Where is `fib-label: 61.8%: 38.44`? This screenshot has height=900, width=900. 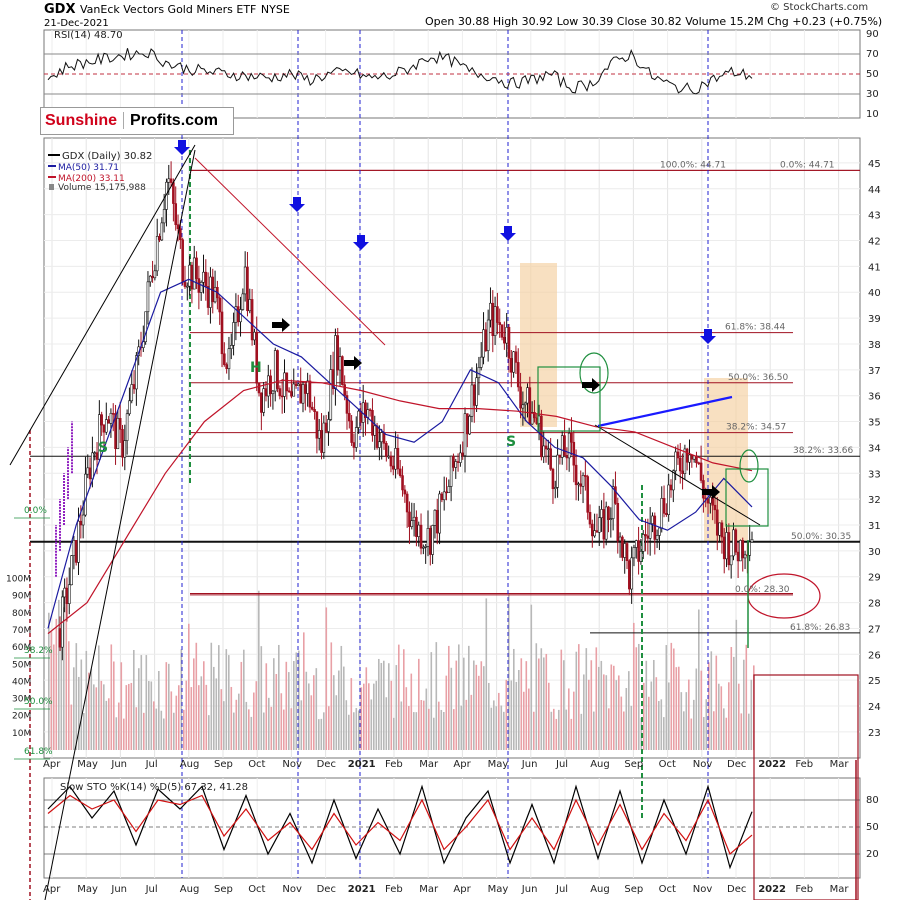
fib-label: 61.8%: 38.44 is located at coordinates (755, 328).